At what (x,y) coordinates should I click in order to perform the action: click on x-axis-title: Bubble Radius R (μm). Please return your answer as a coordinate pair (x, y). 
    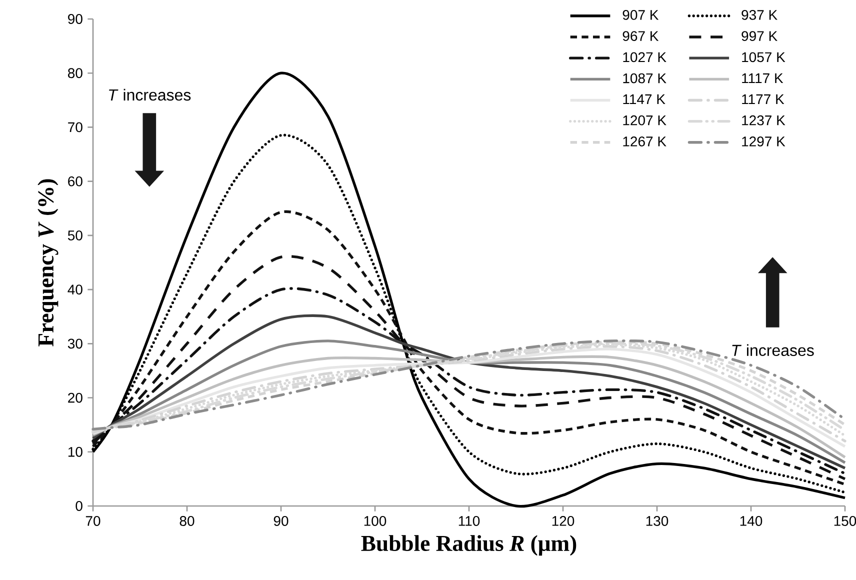
    Looking at the image, I should click on (468, 545).